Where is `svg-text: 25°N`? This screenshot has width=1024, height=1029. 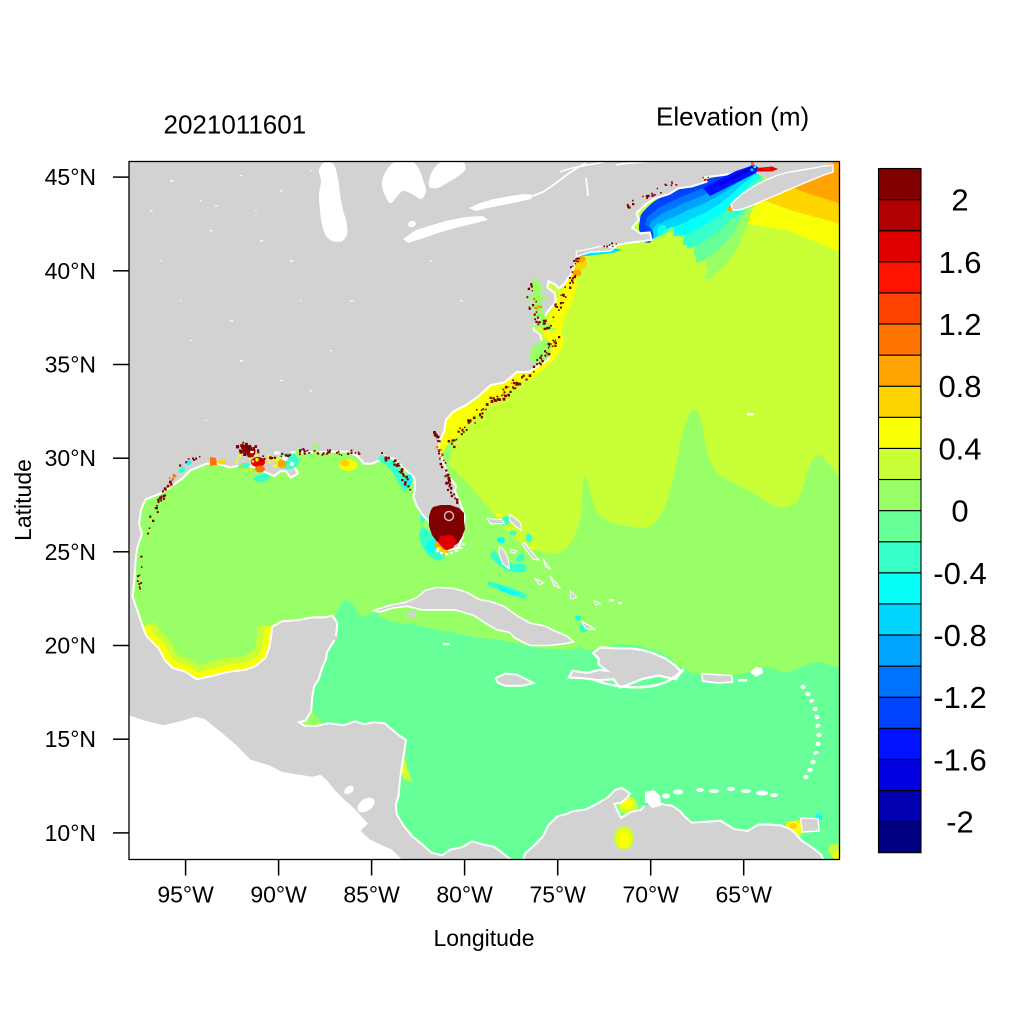
svg-text: 25°N is located at coordinates (70, 552).